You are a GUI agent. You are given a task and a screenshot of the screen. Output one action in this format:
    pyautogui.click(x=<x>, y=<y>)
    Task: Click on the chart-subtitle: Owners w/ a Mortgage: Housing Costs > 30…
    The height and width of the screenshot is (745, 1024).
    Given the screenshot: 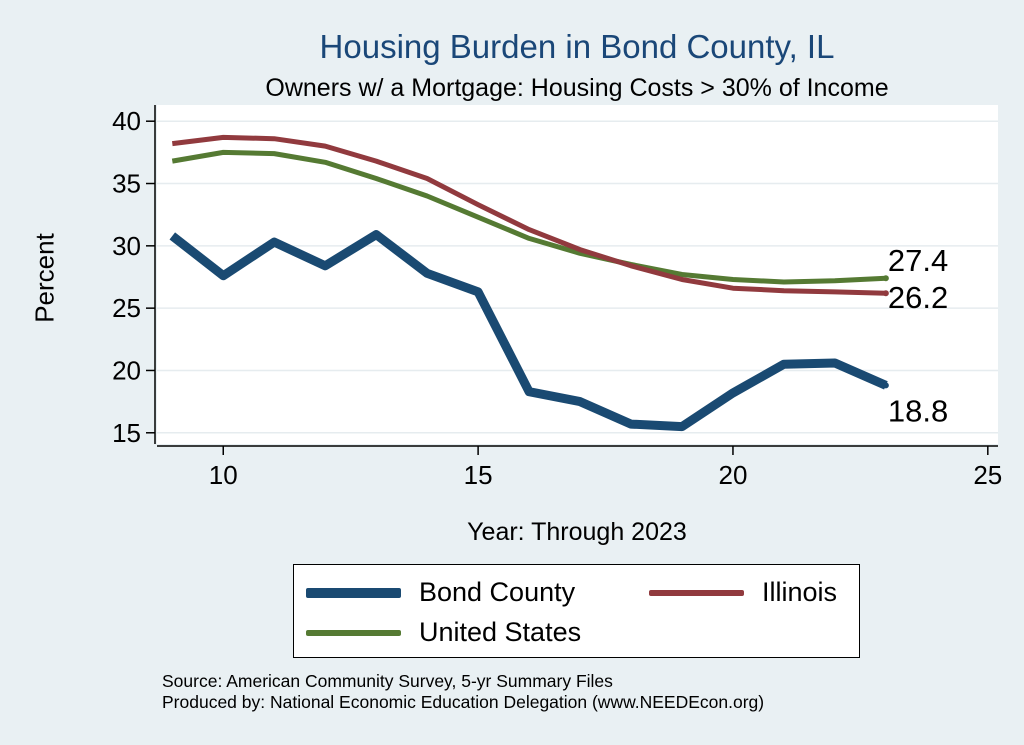 What is the action you would take?
    pyautogui.click(x=577, y=88)
    